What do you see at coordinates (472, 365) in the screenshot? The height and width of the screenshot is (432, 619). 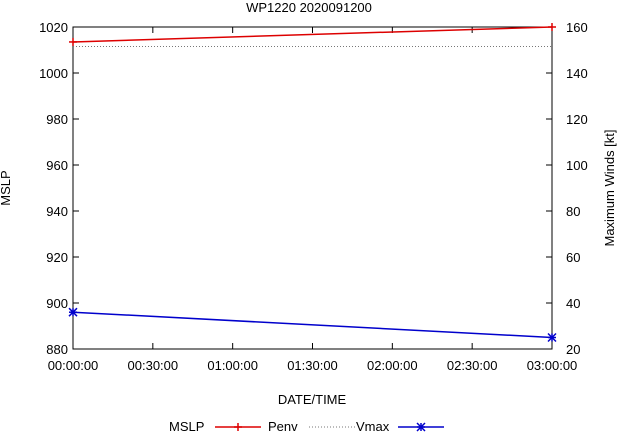 I see `x-tick-label: 02:30:00` at bounding box center [472, 365].